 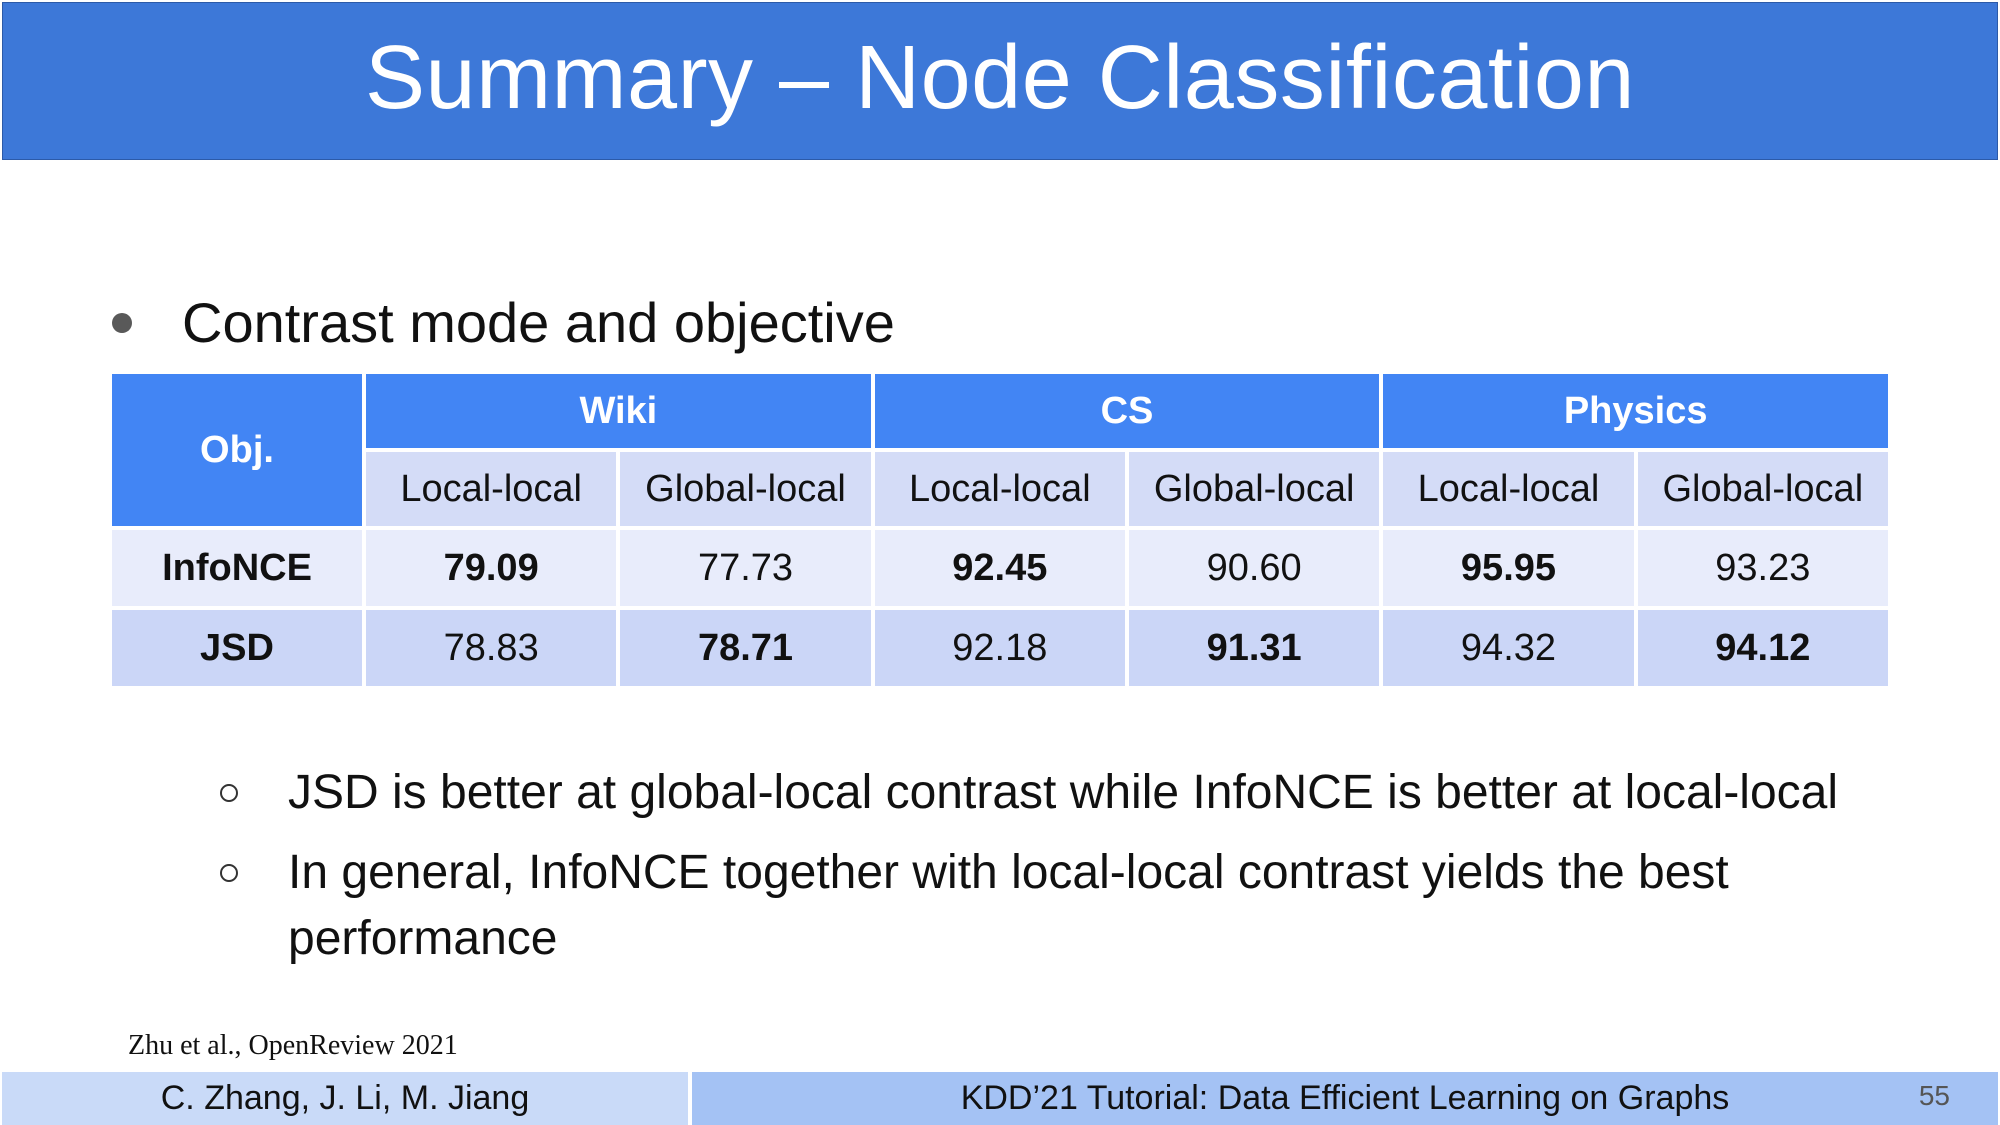 I want to click on page-number: 55, so click(x=1934, y=1095).